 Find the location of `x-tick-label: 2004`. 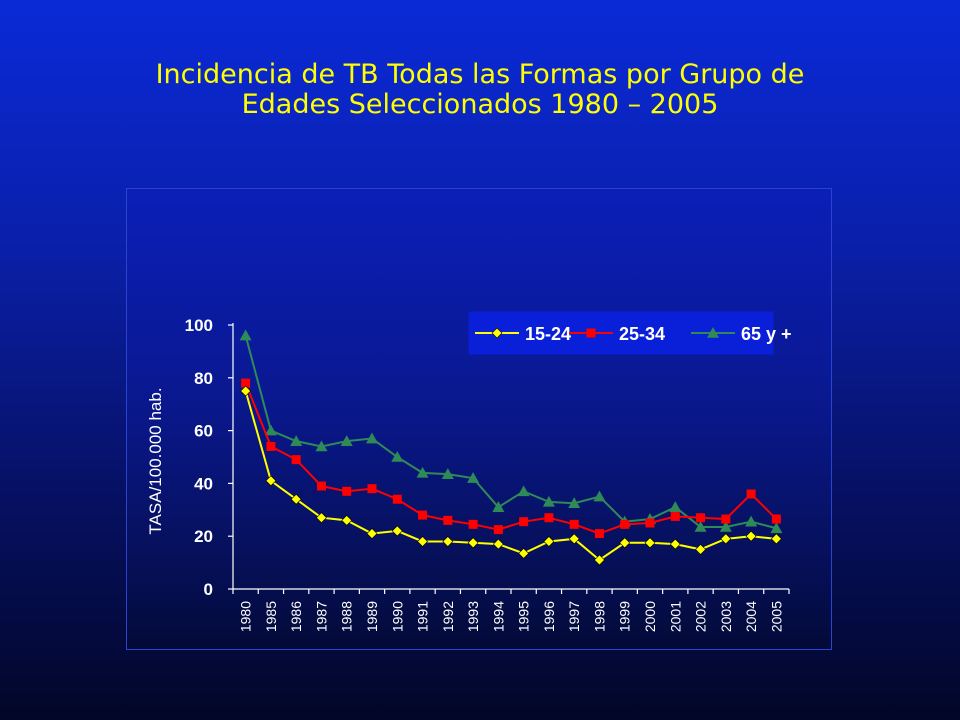

x-tick-label: 2004 is located at coordinates (751, 616).